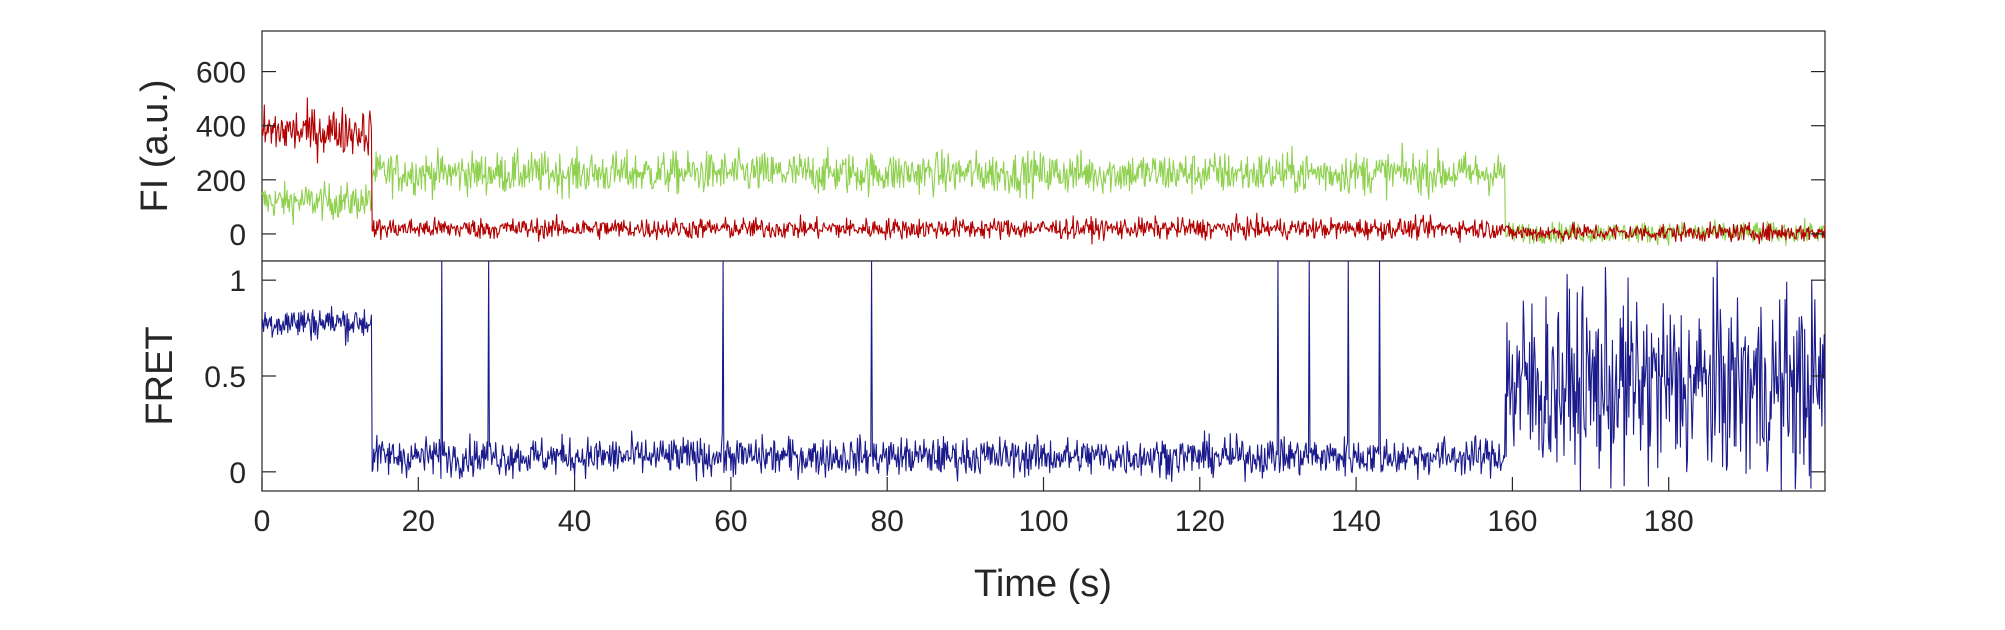  I want to click on bottom-xtick-label: 140, so click(1356, 521).